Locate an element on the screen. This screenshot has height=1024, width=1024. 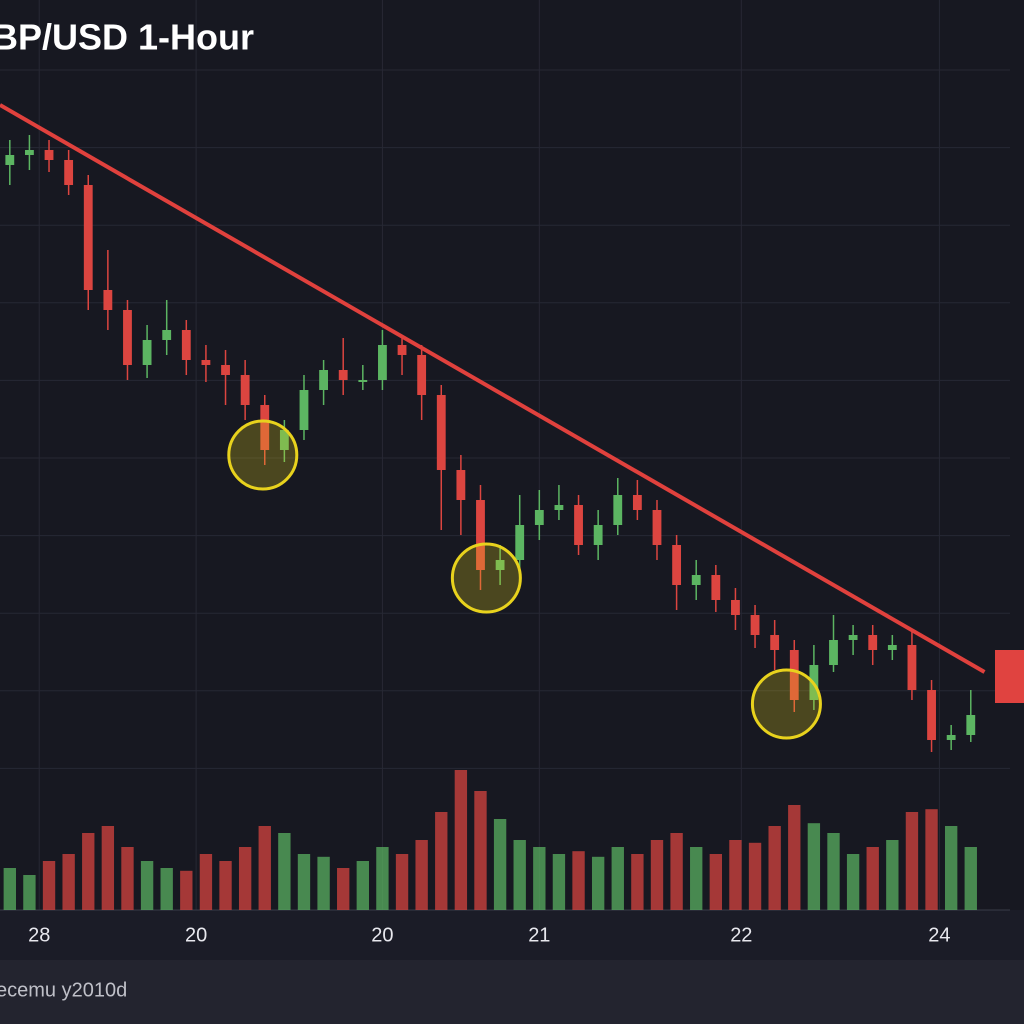
chart-title: BP/USD 1-Hour is located at coordinates (127, 37).